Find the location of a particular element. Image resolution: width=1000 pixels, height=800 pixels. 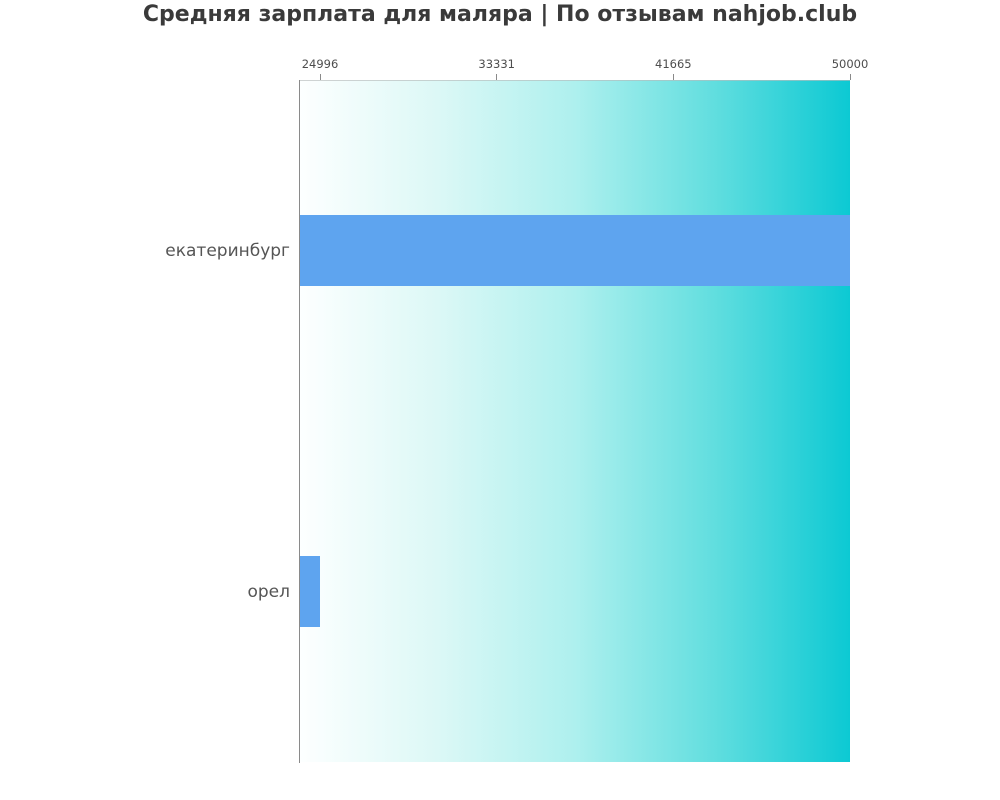

y-axis-spine is located at coordinates (299, 421).